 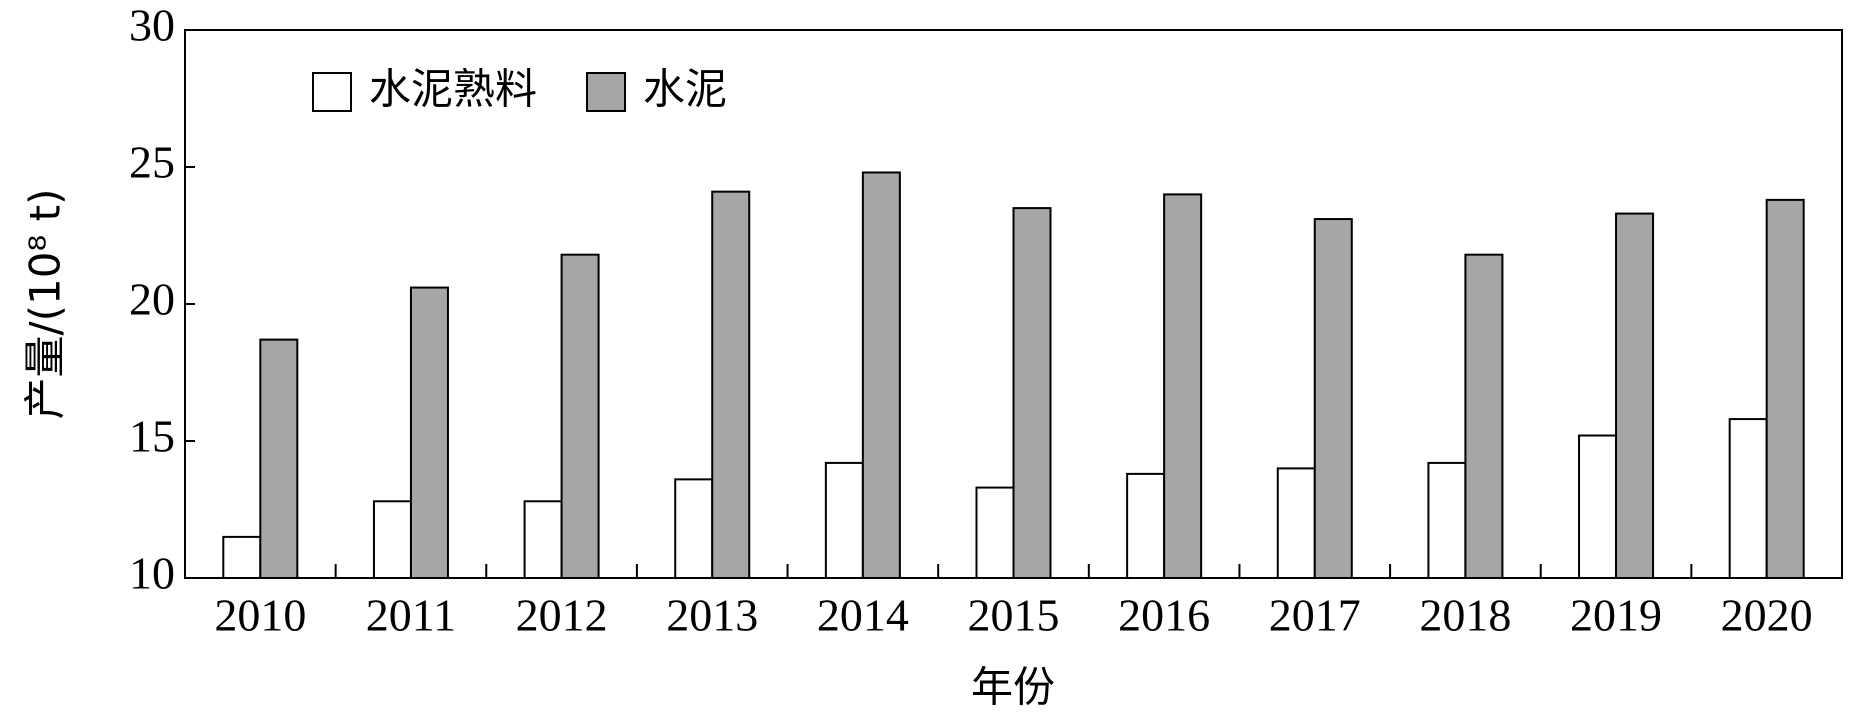 I want to click on x-tick-label: 2017, so click(x=1315, y=615).